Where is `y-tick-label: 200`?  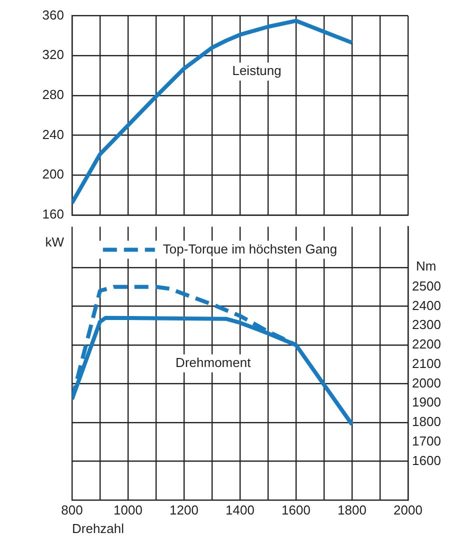
y-tick-label: 200 is located at coordinates (53, 174).